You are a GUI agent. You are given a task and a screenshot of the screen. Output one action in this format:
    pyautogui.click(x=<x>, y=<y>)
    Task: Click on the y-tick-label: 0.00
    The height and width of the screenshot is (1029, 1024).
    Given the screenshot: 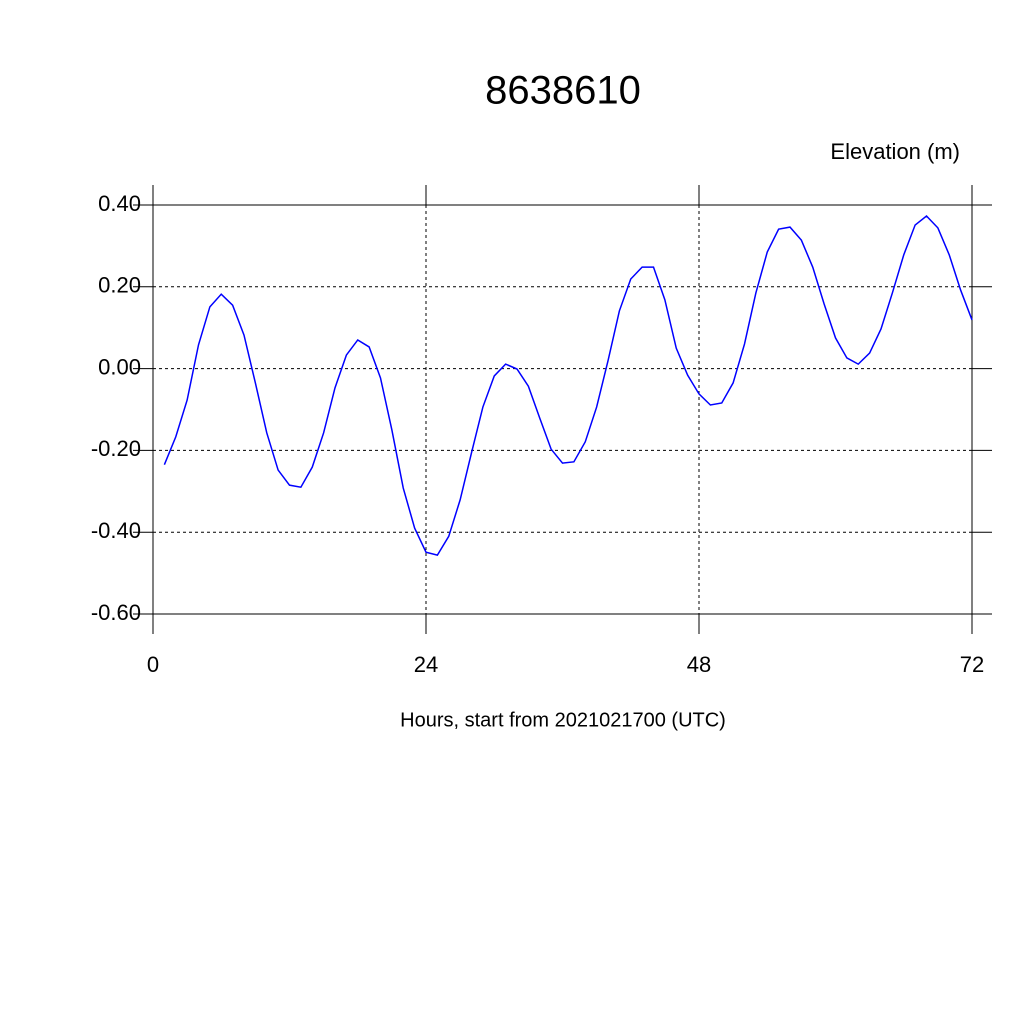 What is the action you would take?
    pyautogui.click(x=119, y=366)
    